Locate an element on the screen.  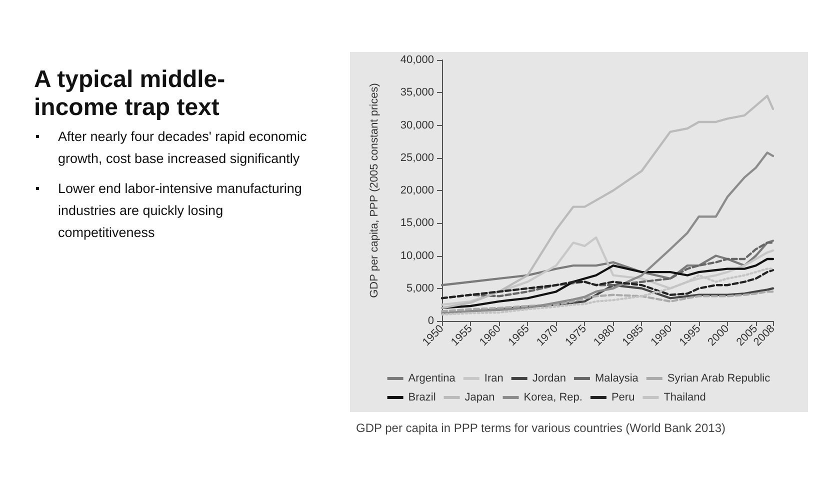
text: Lower end labor-intensive manufacturing industries are quickly losing competitiveness is located at coordinates (180, 211).